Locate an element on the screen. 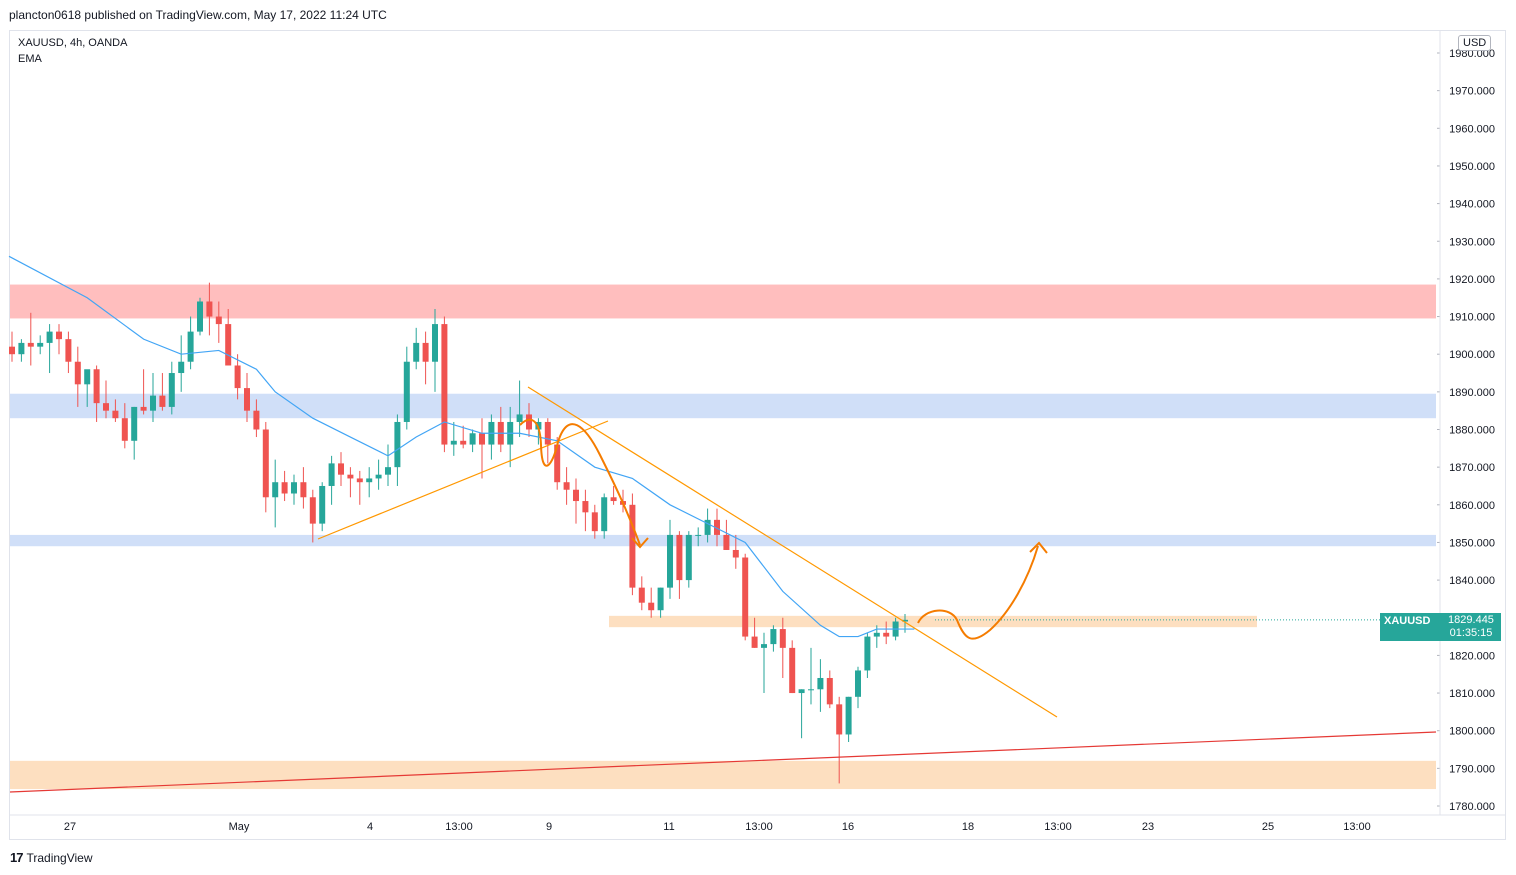 The image size is (1516, 875). long-support-line is located at coordinates (723, 762).